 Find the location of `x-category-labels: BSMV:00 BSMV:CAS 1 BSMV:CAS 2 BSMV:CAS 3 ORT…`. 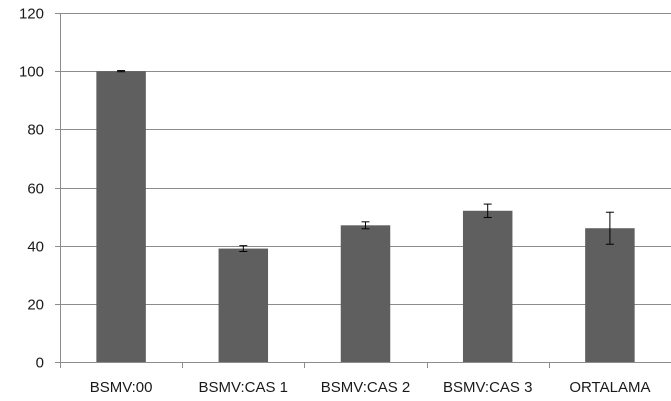

x-category-labels: BSMV:00 BSMV:CAS 1 BSMV:CAS 2 BSMV:CAS 3 ORT… is located at coordinates (370, 387).